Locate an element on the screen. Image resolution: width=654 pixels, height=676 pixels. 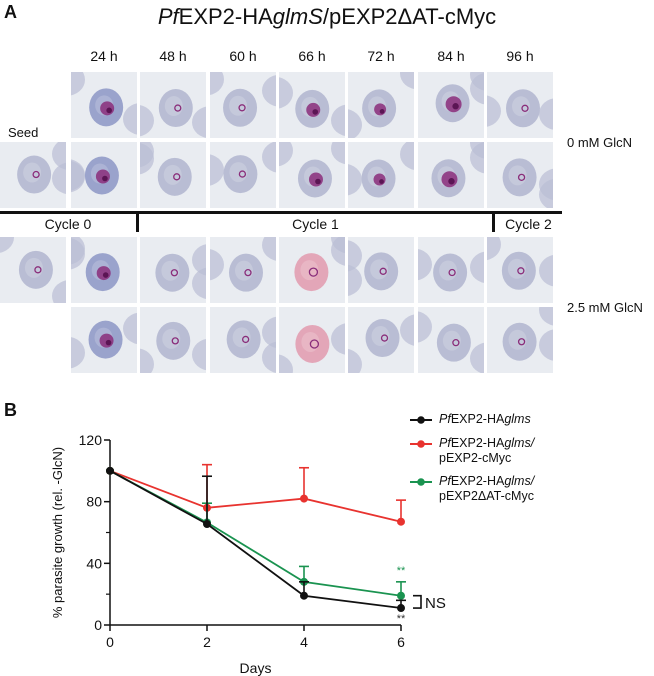
svg-text: 2 is located at coordinates (207, 642).